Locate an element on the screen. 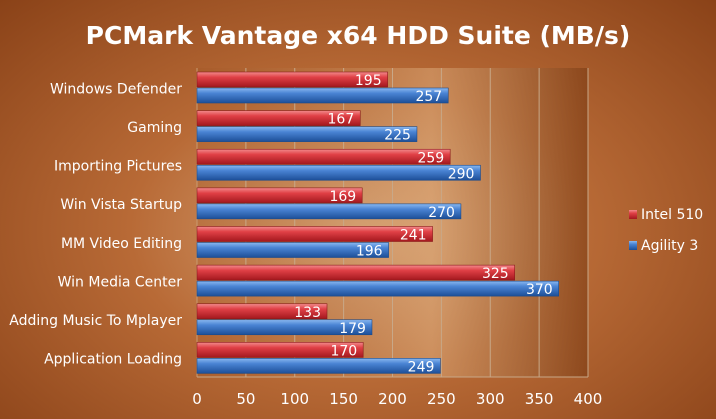 This screenshot has height=419, width=716. category-label: Importing Pictures is located at coordinates (118, 167).